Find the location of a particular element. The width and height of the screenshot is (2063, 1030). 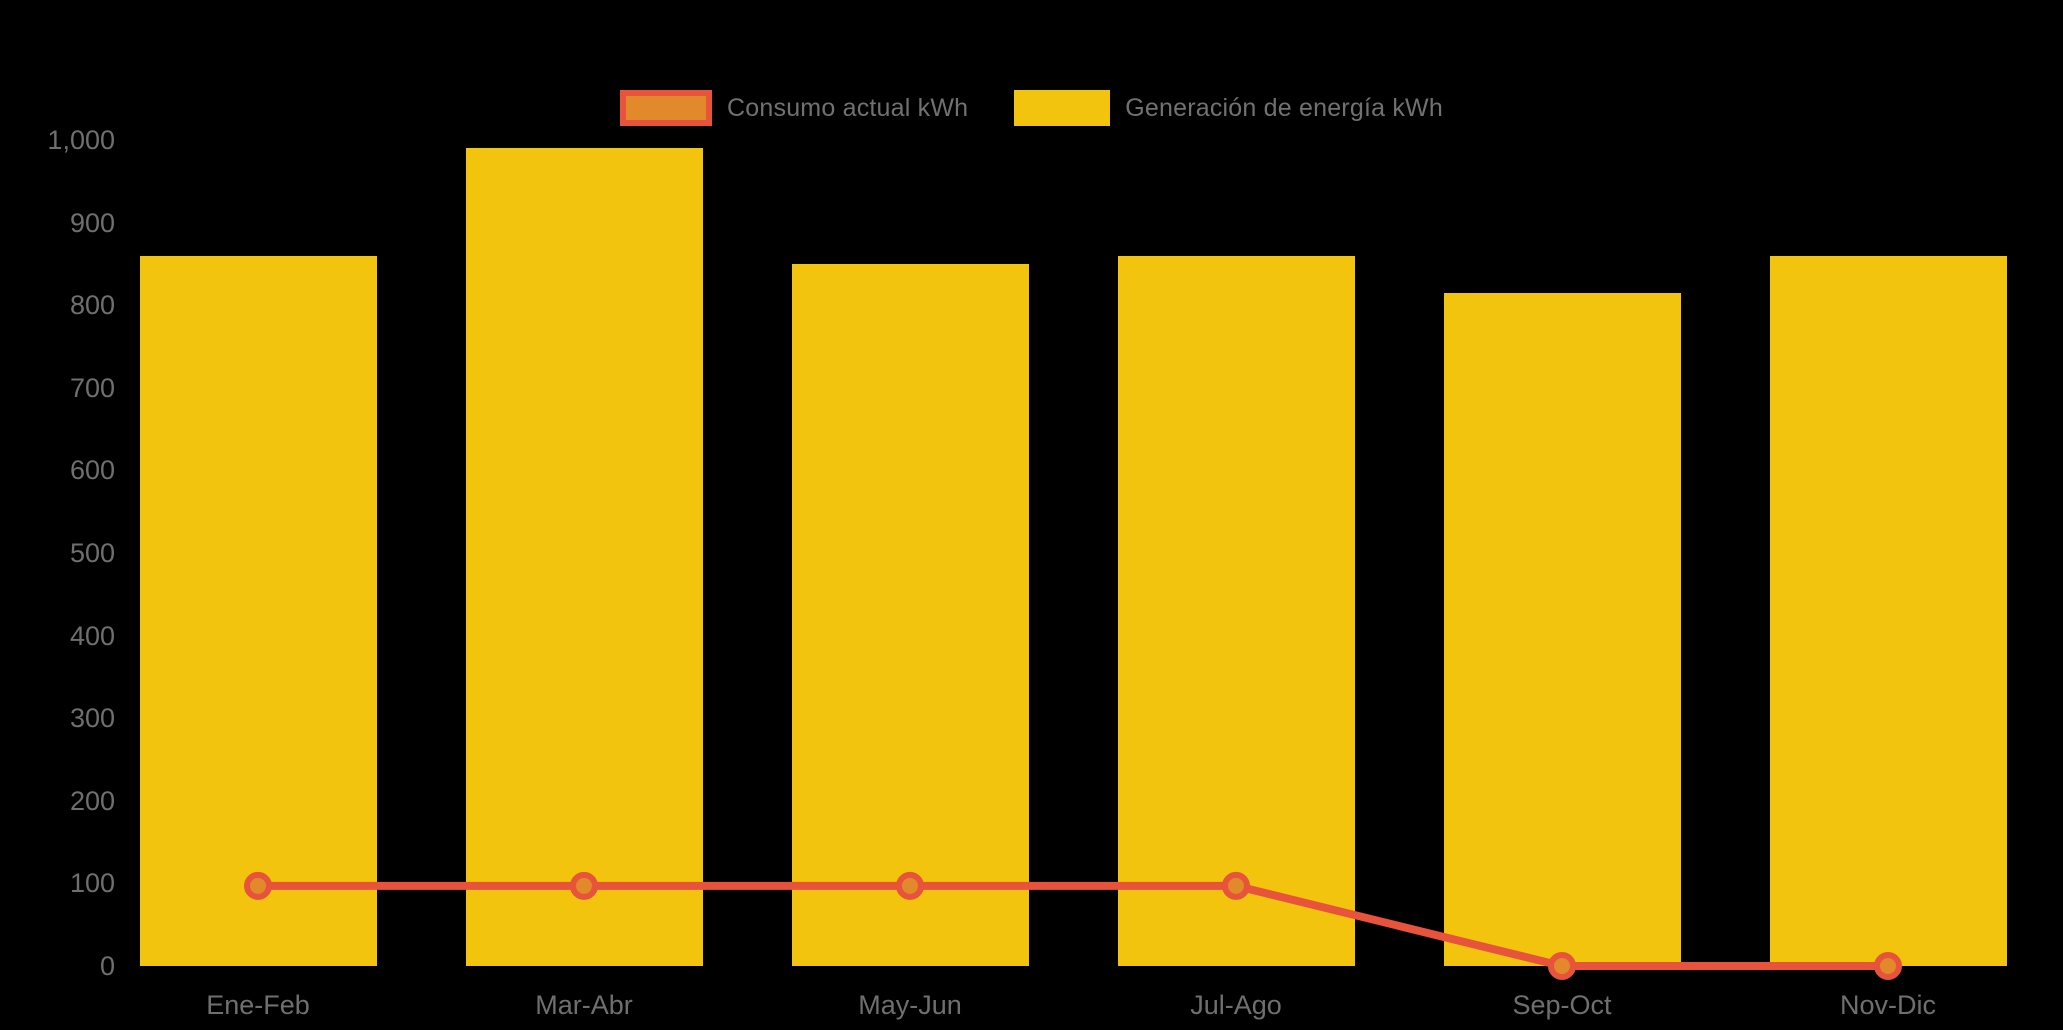

line-point-May-Jun is located at coordinates (910, 885).